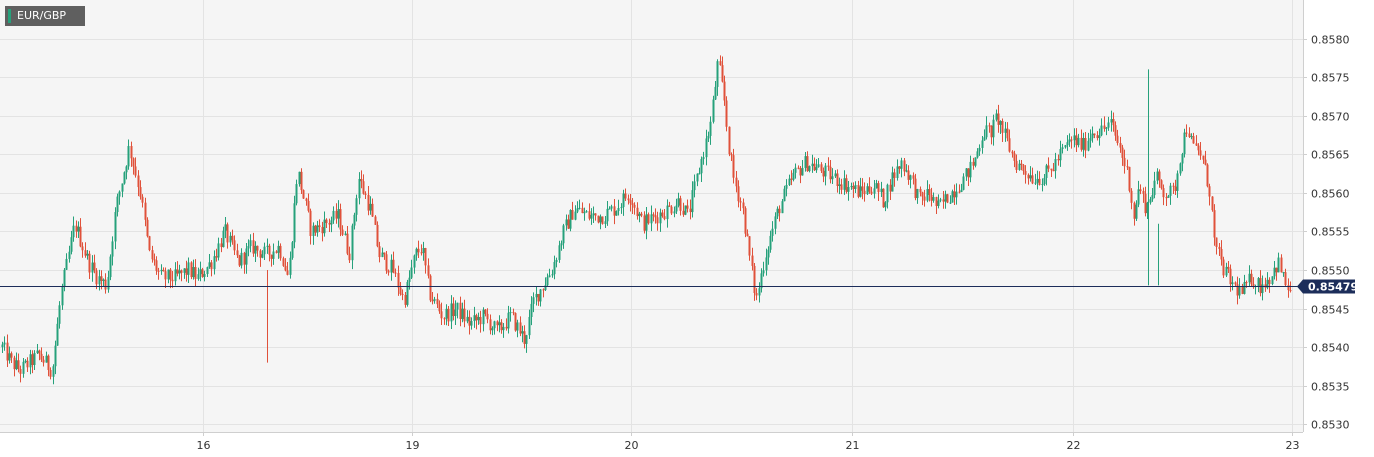 This screenshot has width=1374, height=457. What do you see at coordinates (853, 445) in the screenshot?
I see `x-tick-label: 21` at bounding box center [853, 445].